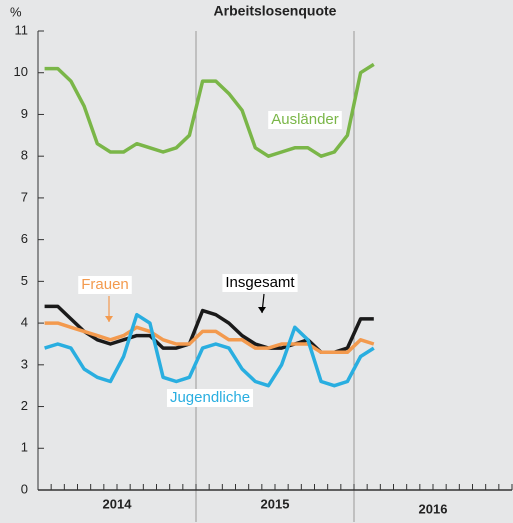  Describe the element at coordinates (24, 238) in the screenshot. I see `y-tick-label: 6` at that location.